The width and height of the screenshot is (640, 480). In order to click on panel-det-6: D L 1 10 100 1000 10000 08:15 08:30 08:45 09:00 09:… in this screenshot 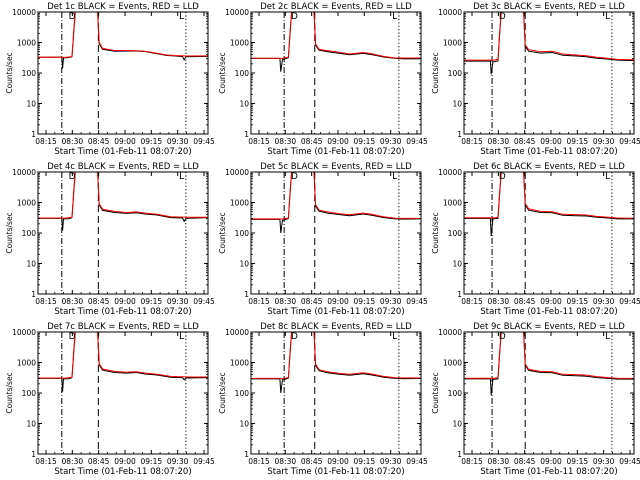, I will do `click(535, 239)`.